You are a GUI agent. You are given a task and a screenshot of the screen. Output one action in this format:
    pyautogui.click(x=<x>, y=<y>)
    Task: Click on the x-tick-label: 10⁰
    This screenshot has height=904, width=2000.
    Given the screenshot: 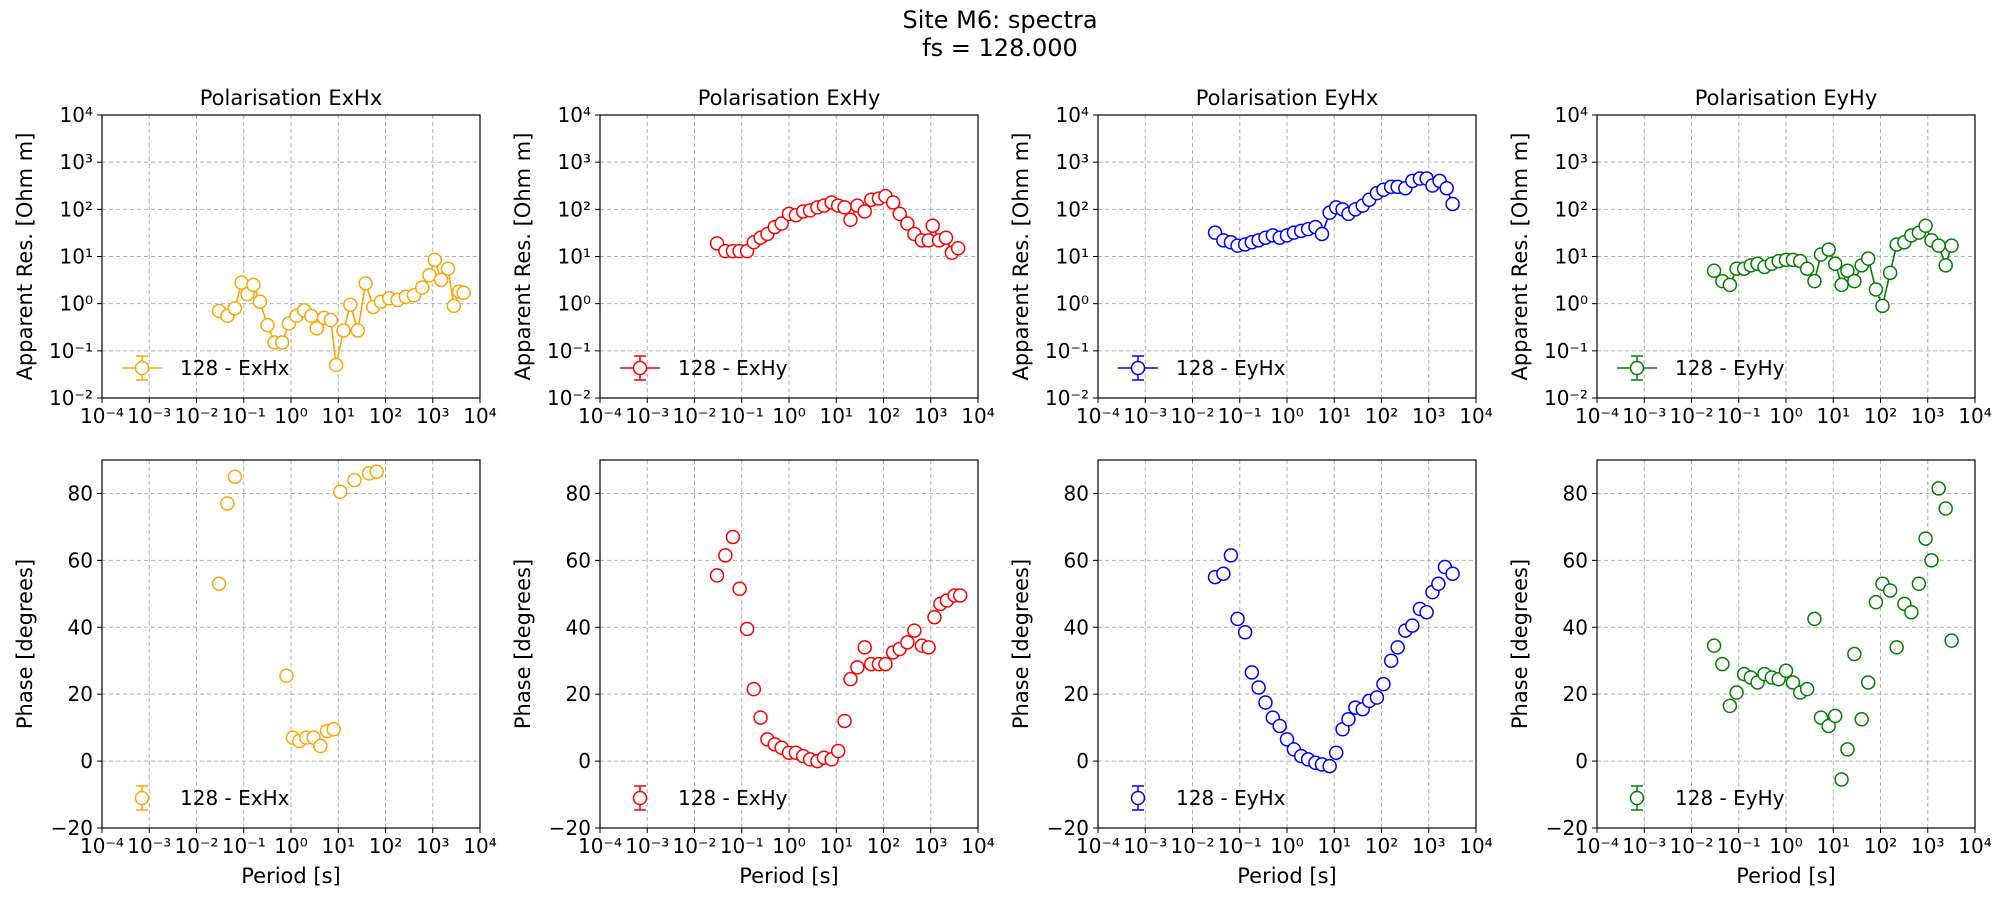 What is the action you would take?
    pyautogui.click(x=1286, y=416)
    